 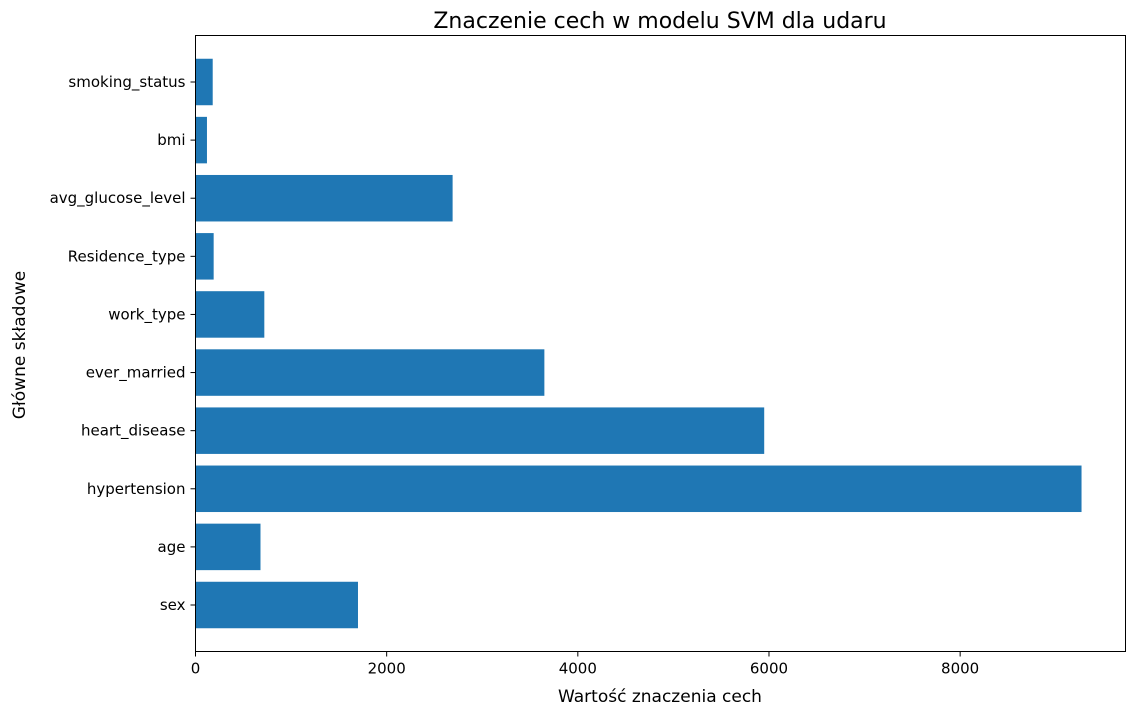 What do you see at coordinates (204, 256) in the screenshot?
I see `bar-residence-type` at bounding box center [204, 256].